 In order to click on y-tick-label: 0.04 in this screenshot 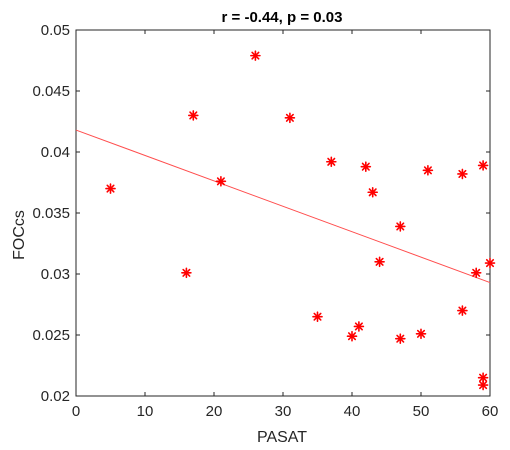, I will do `click(55, 152)`.